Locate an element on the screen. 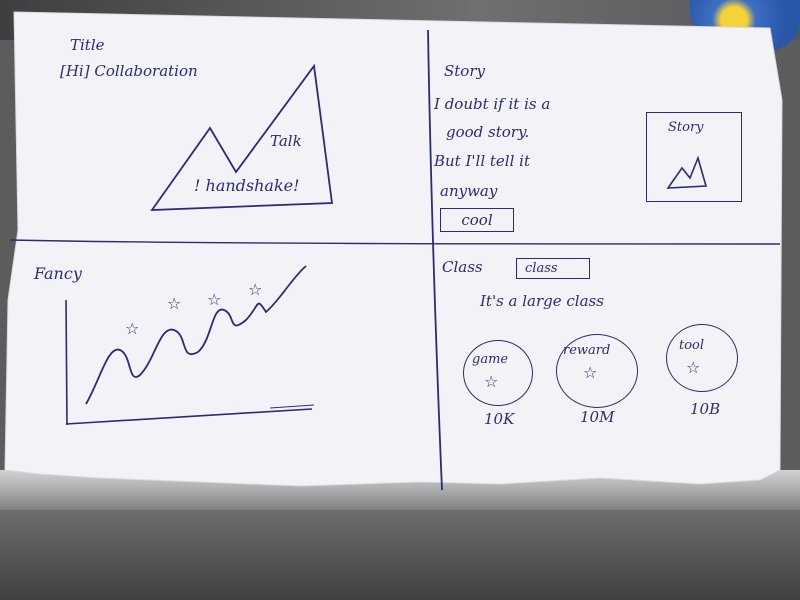 This screenshot has width=800, height=600. story-line-4: anyway is located at coordinates (469, 191).